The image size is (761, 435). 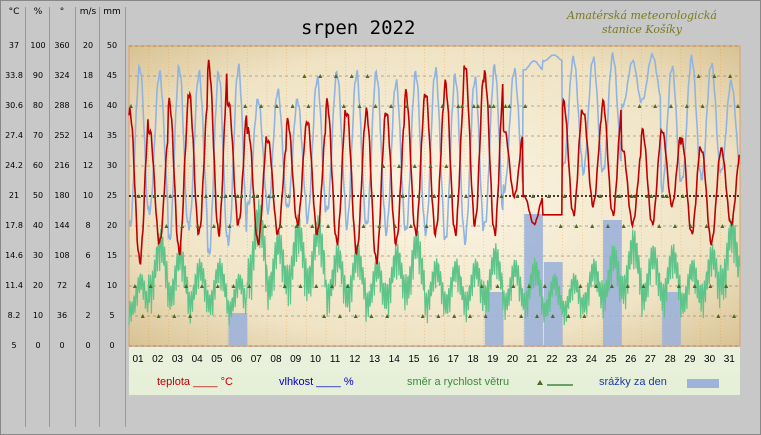 What do you see at coordinates (112, 75) in the screenshot?
I see `y-tick-label: 45` at bounding box center [112, 75].